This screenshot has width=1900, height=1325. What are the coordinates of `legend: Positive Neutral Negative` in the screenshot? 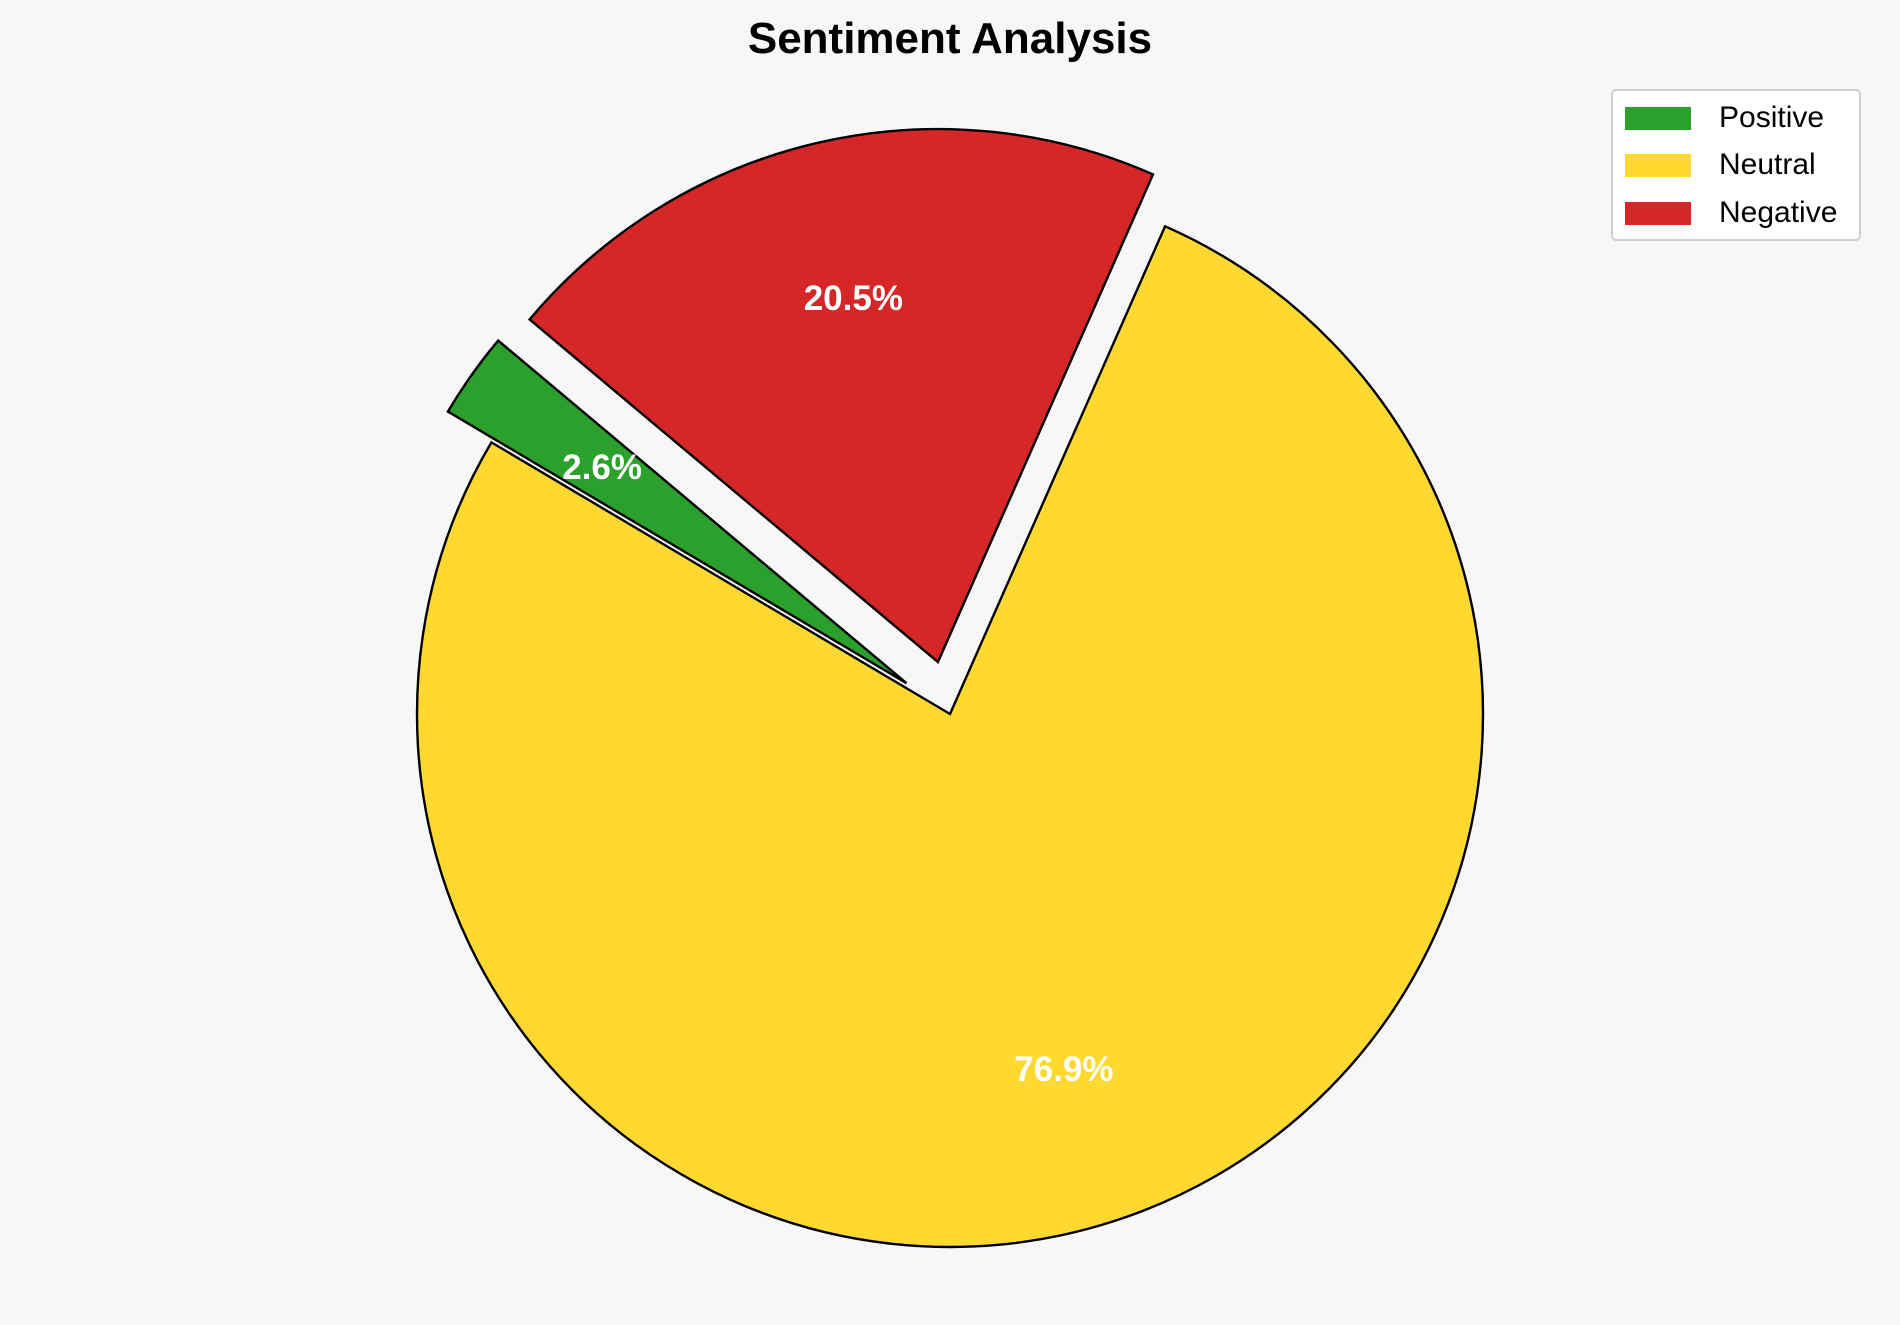 It's located at (1736, 165).